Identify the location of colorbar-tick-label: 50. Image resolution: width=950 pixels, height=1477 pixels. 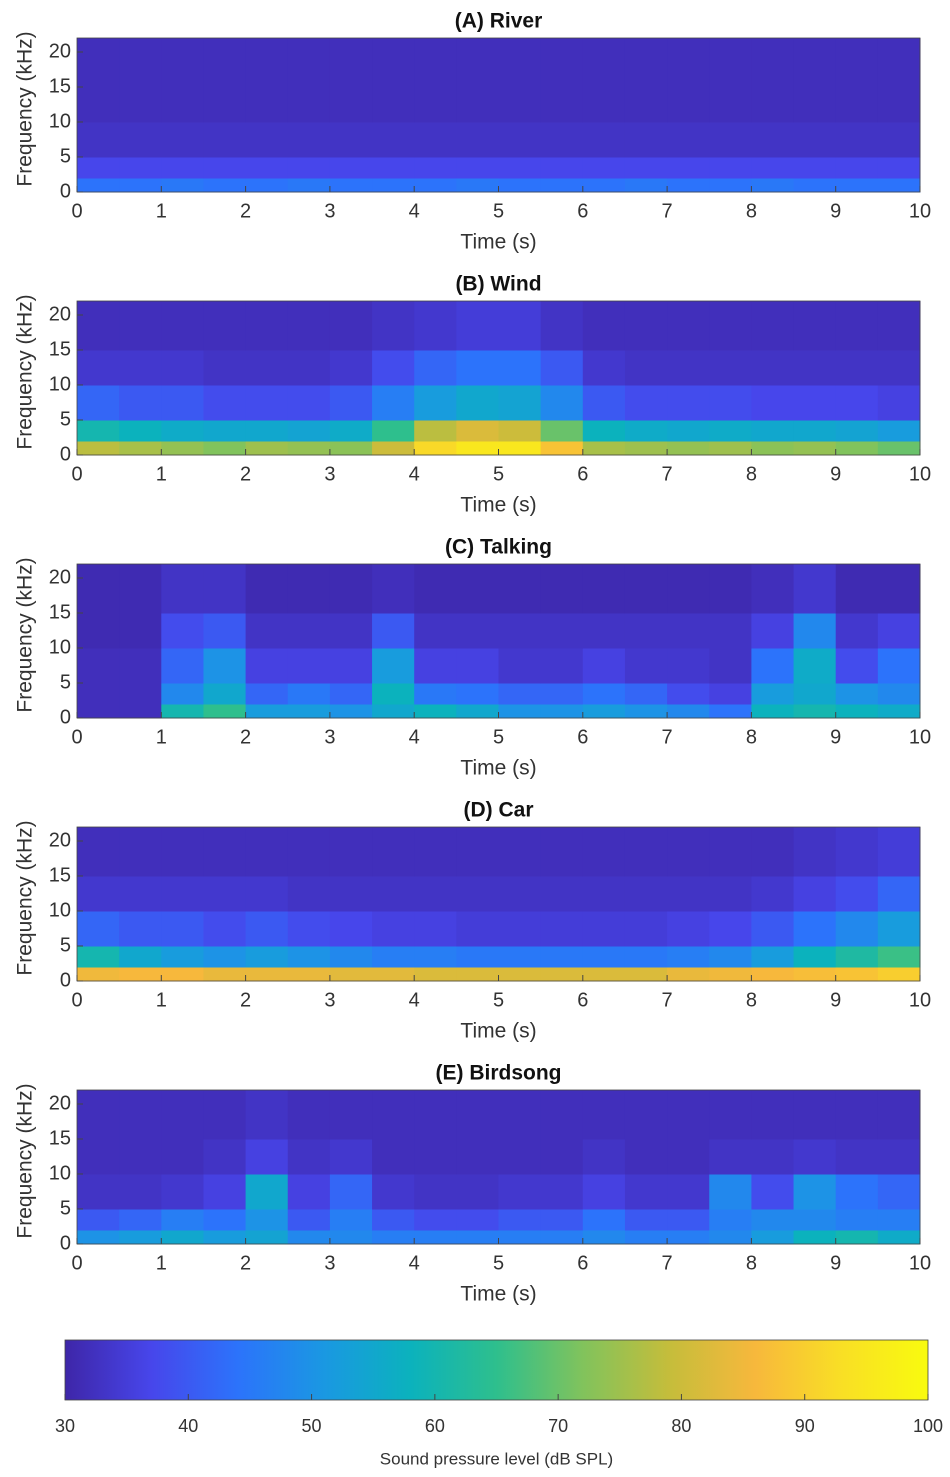
(312, 1426).